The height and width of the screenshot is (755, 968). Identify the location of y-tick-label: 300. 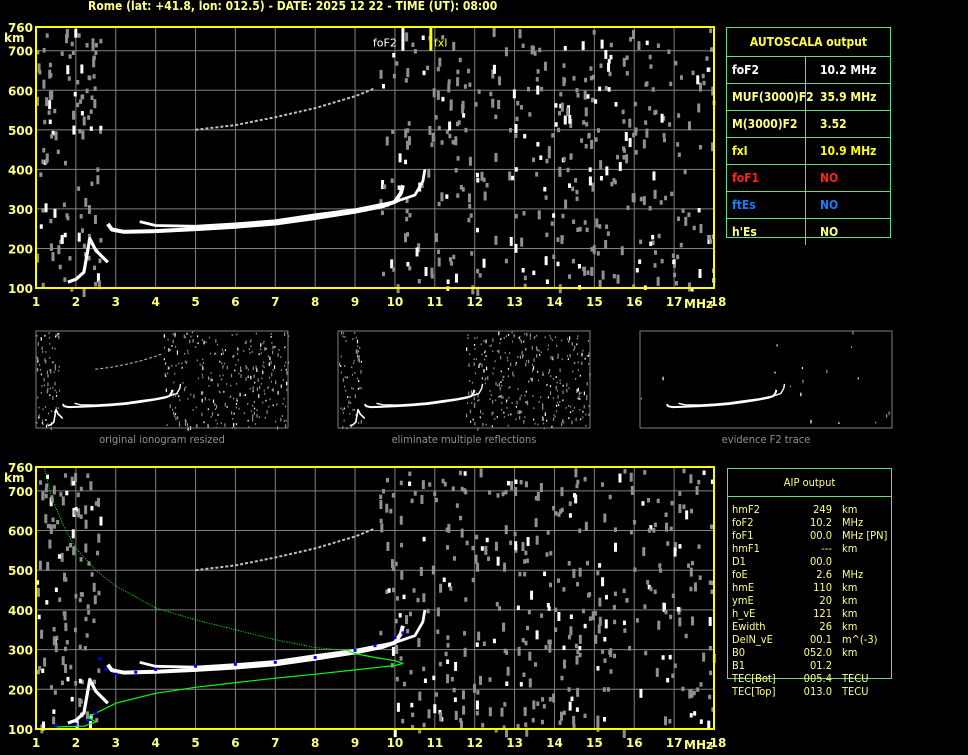
(20, 651).